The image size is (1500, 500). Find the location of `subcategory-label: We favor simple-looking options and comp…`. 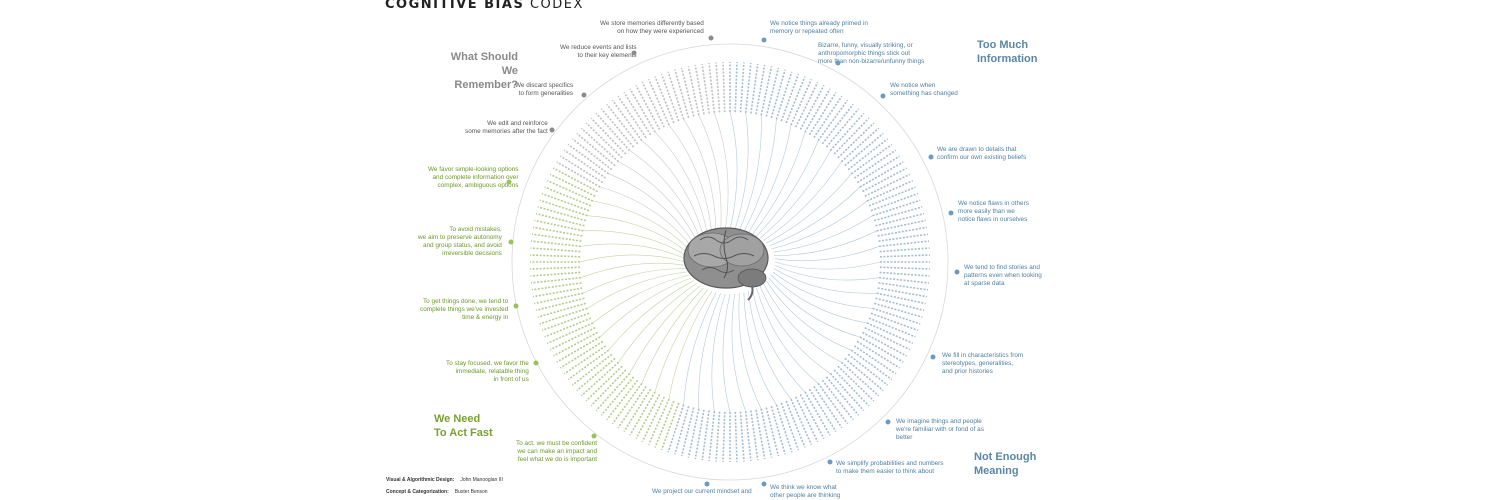

subcategory-label: We favor simple-looking options and comp… is located at coordinates (473, 177).